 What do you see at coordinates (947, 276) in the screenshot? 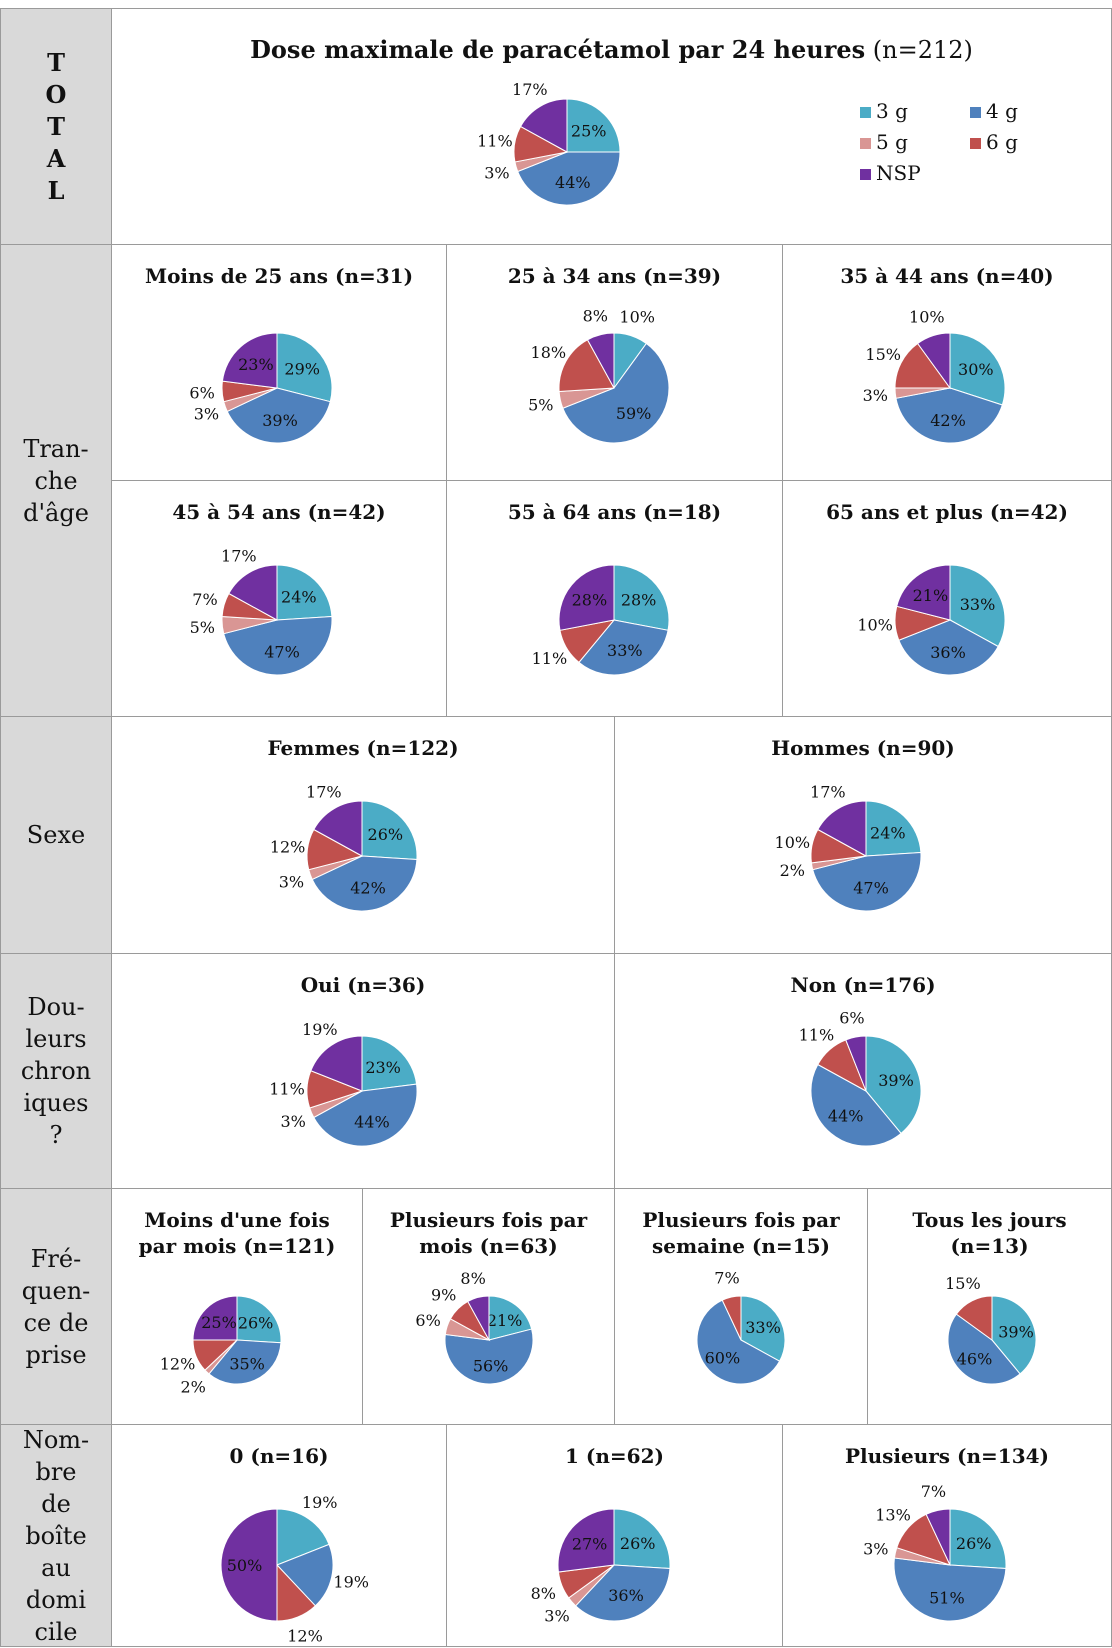
I see `chart-title: 35 à 44 ans (n=40)` at bounding box center [947, 276].